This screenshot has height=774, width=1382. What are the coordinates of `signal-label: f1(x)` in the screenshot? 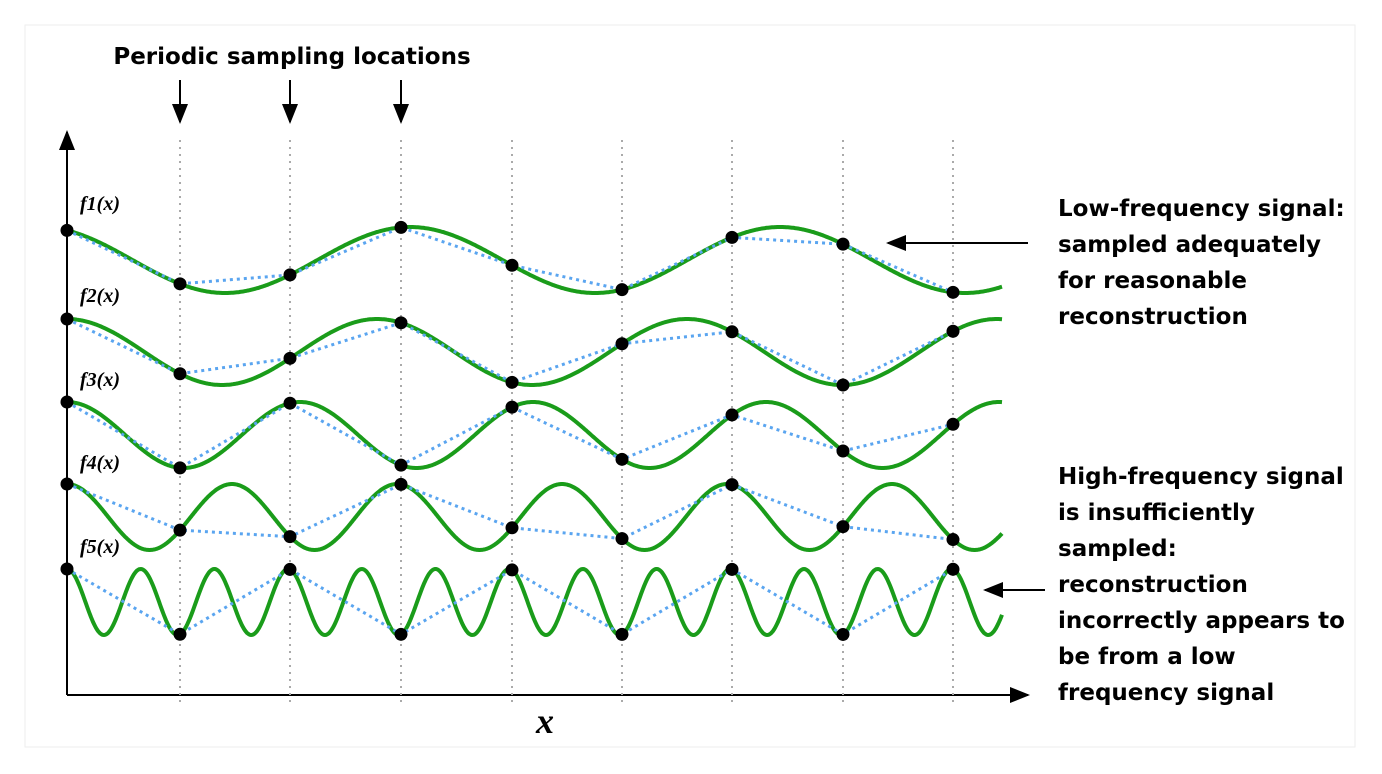 It's located at (100, 204).